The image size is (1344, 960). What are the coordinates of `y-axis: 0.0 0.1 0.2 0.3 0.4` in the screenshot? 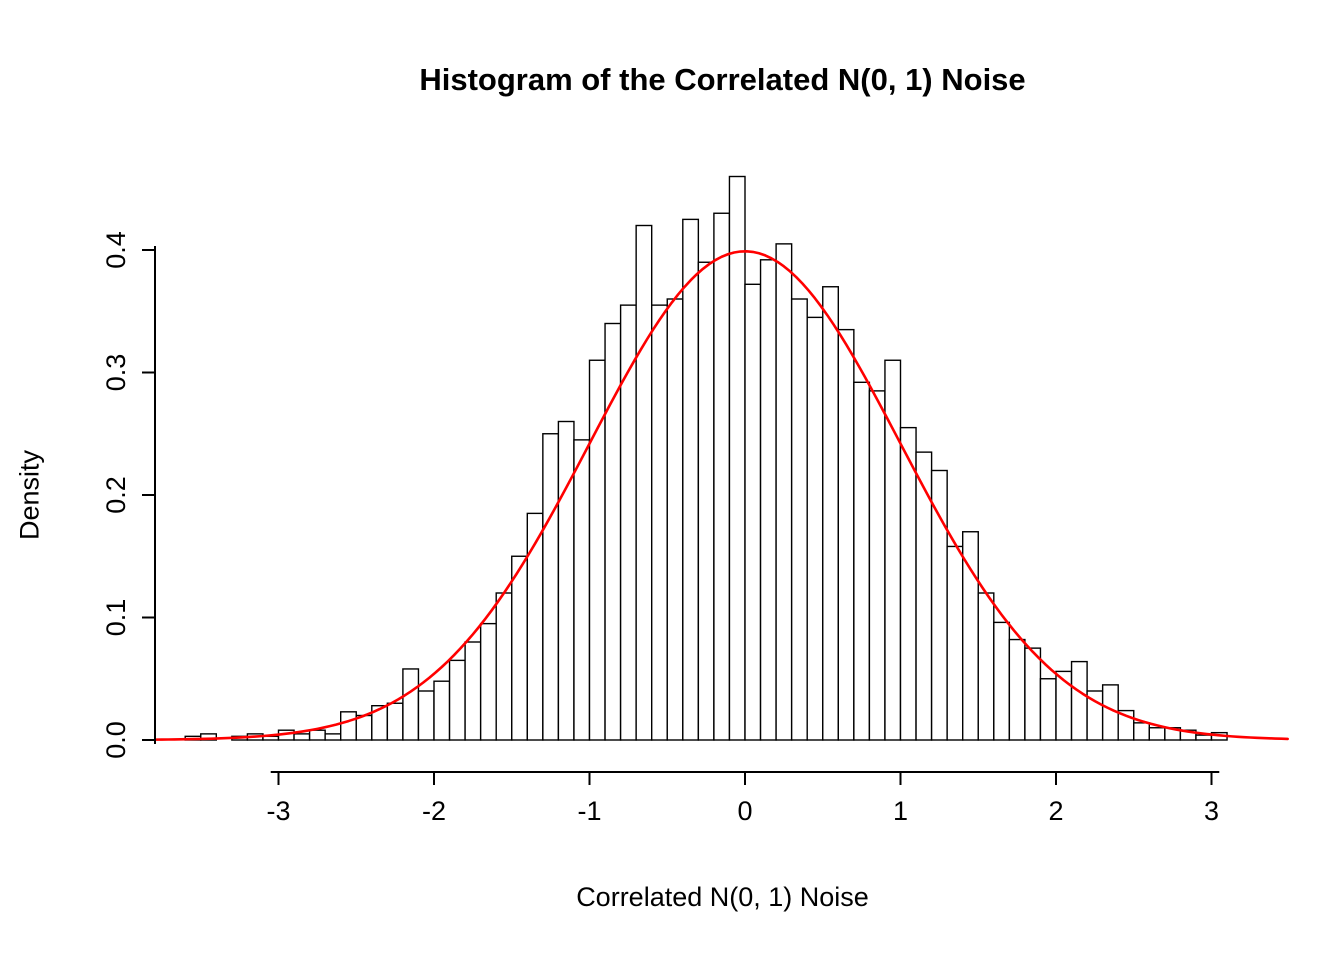 It's located at (128, 495).